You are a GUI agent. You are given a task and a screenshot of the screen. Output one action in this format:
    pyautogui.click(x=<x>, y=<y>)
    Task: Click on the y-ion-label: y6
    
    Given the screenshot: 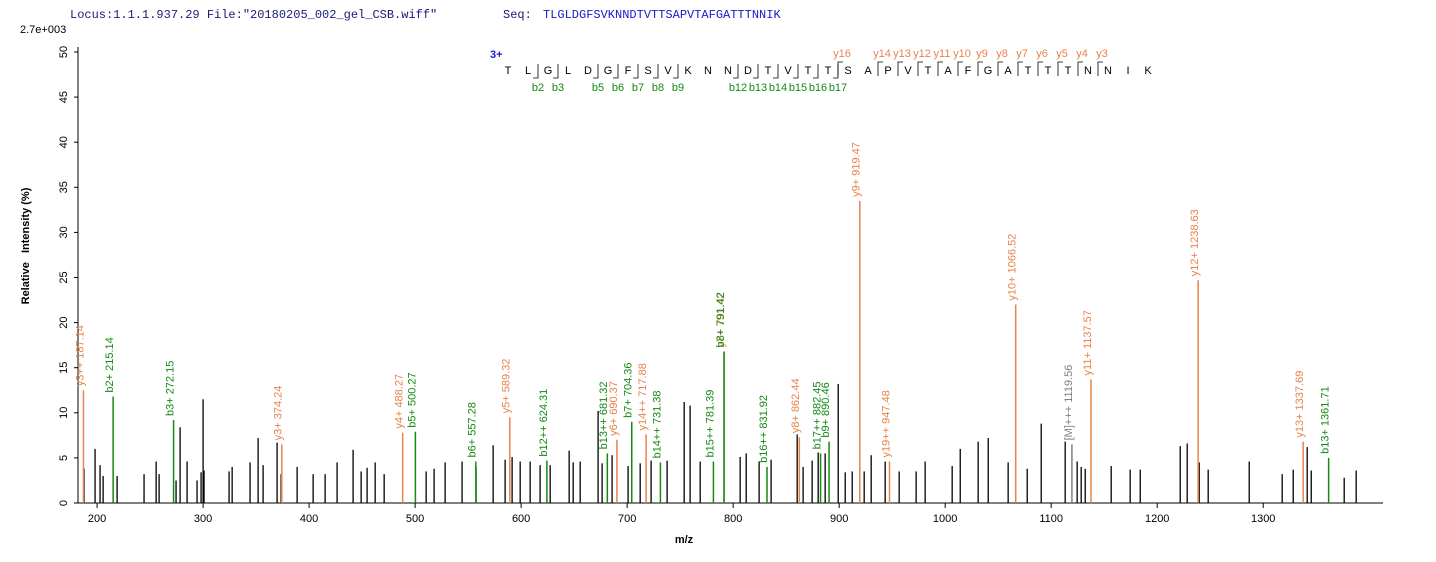 What is the action you would take?
    pyautogui.click(x=1042, y=54)
    